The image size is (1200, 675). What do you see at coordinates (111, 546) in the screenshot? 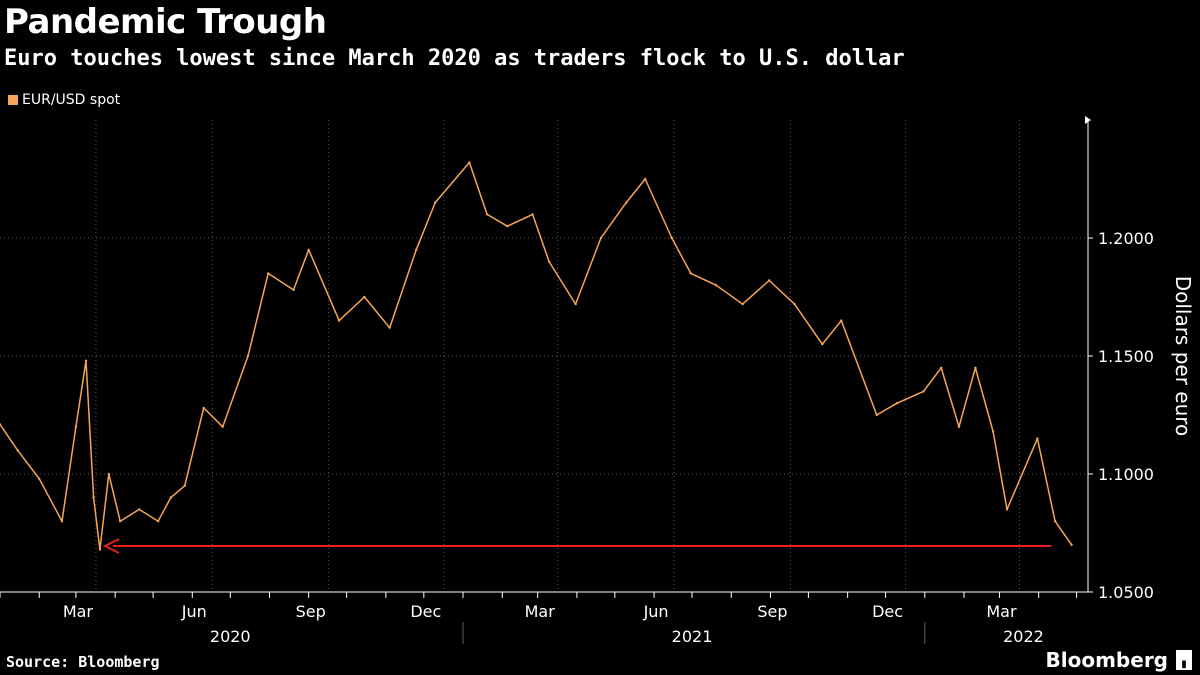
I see `annotation-arrow-head` at bounding box center [111, 546].